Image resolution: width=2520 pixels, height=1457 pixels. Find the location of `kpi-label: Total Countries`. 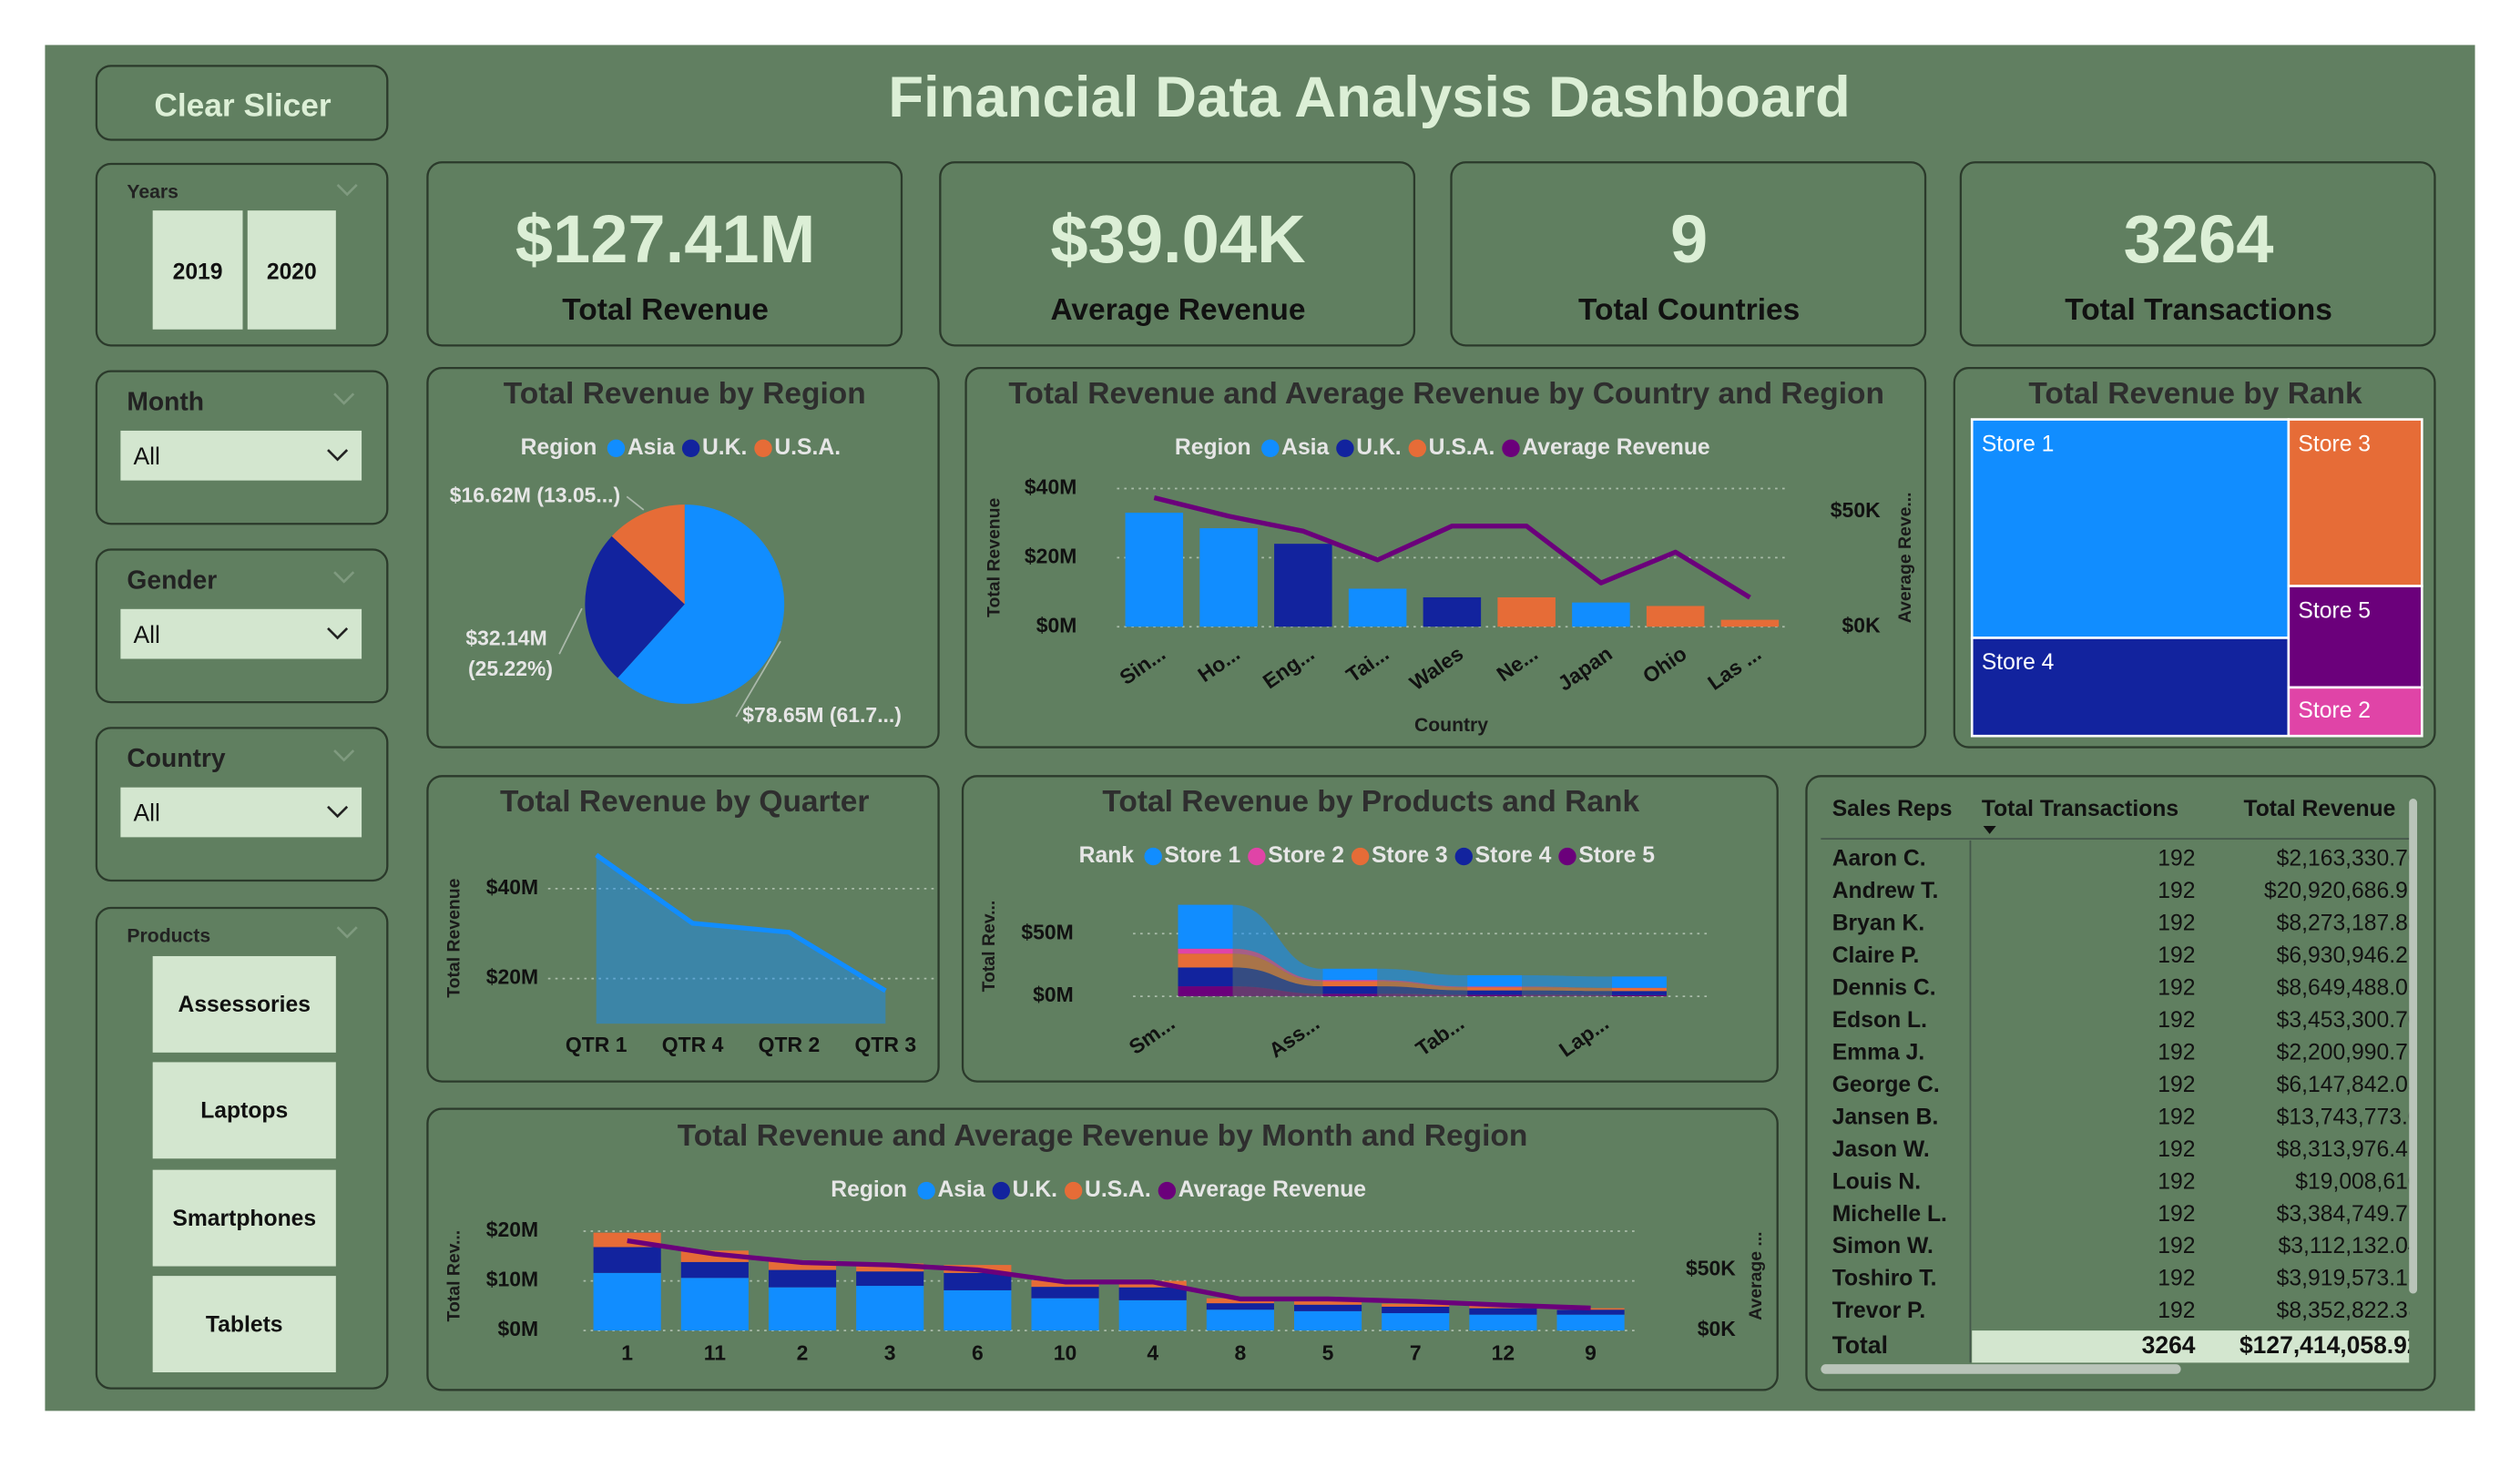

kpi-label: Total Countries is located at coordinates (1689, 310).